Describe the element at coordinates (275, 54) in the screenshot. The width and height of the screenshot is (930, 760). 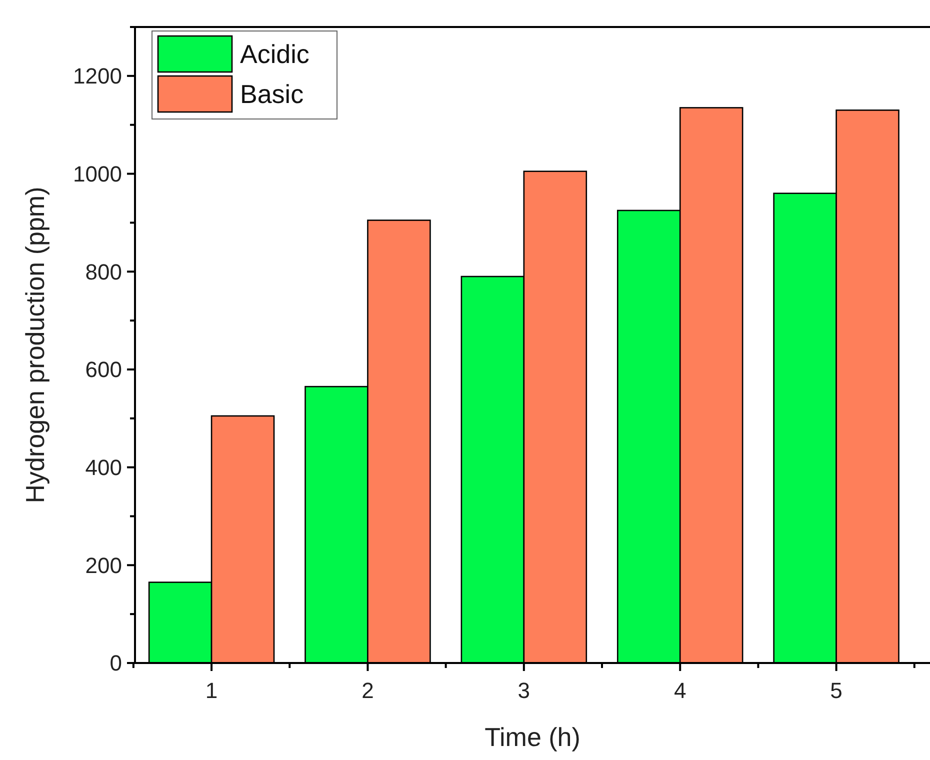
I see `legend-label: Acidic` at that location.